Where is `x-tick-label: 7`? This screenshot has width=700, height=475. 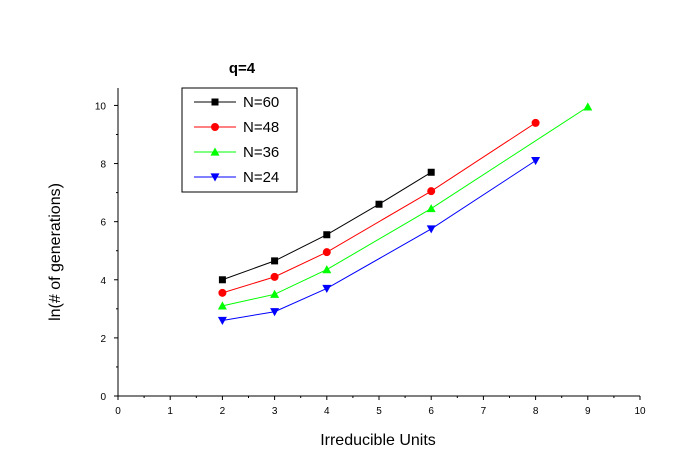 x-tick-label: 7 is located at coordinates (484, 411).